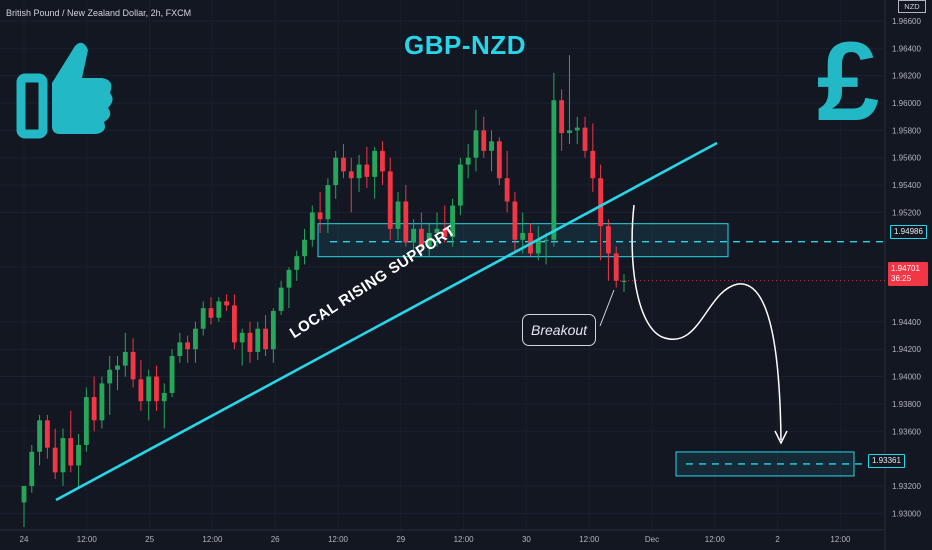 This screenshot has height=550, width=932. What do you see at coordinates (559, 330) in the screenshot?
I see `breakout-callout: Breakout` at bounding box center [559, 330].